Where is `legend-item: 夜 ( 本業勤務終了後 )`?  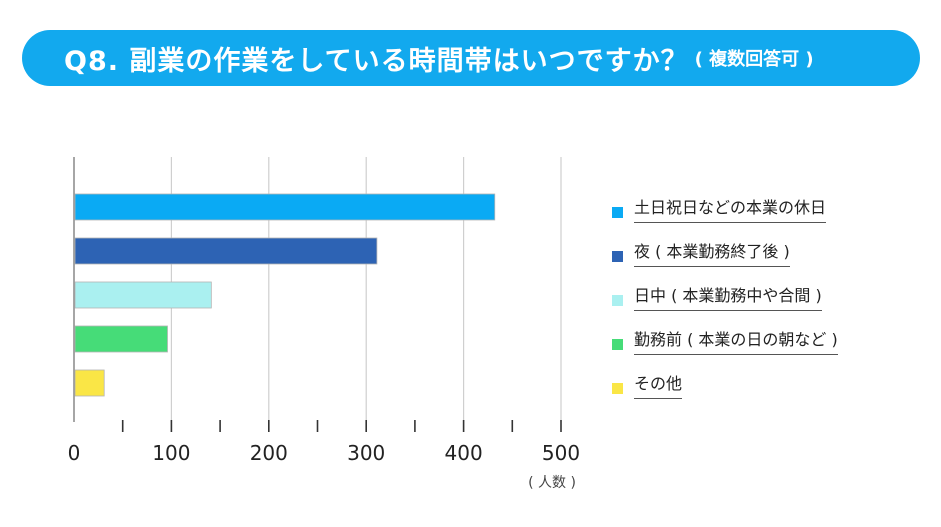
legend-item: 夜 ( 本業勤務終了後 ) is located at coordinates (725, 263).